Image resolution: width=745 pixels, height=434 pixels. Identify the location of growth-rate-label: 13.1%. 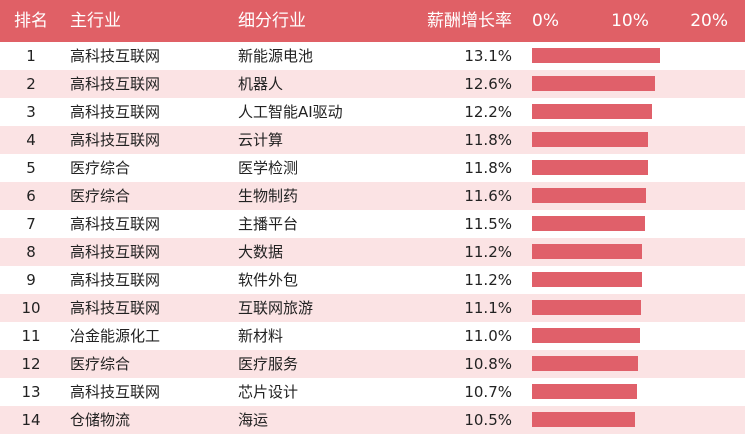
(488, 56).